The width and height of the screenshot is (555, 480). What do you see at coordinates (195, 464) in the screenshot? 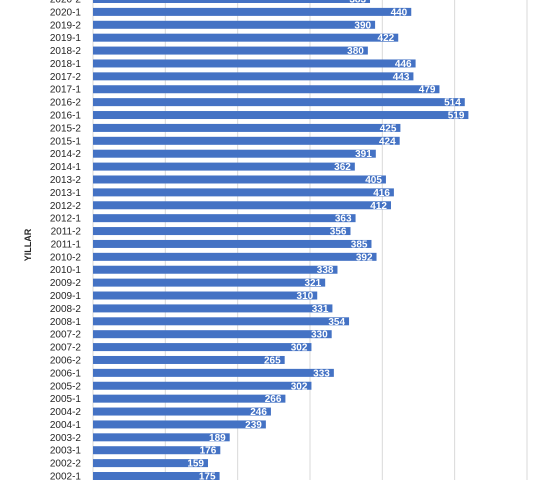
I see `data-label: 159` at bounding box center [195, 464].